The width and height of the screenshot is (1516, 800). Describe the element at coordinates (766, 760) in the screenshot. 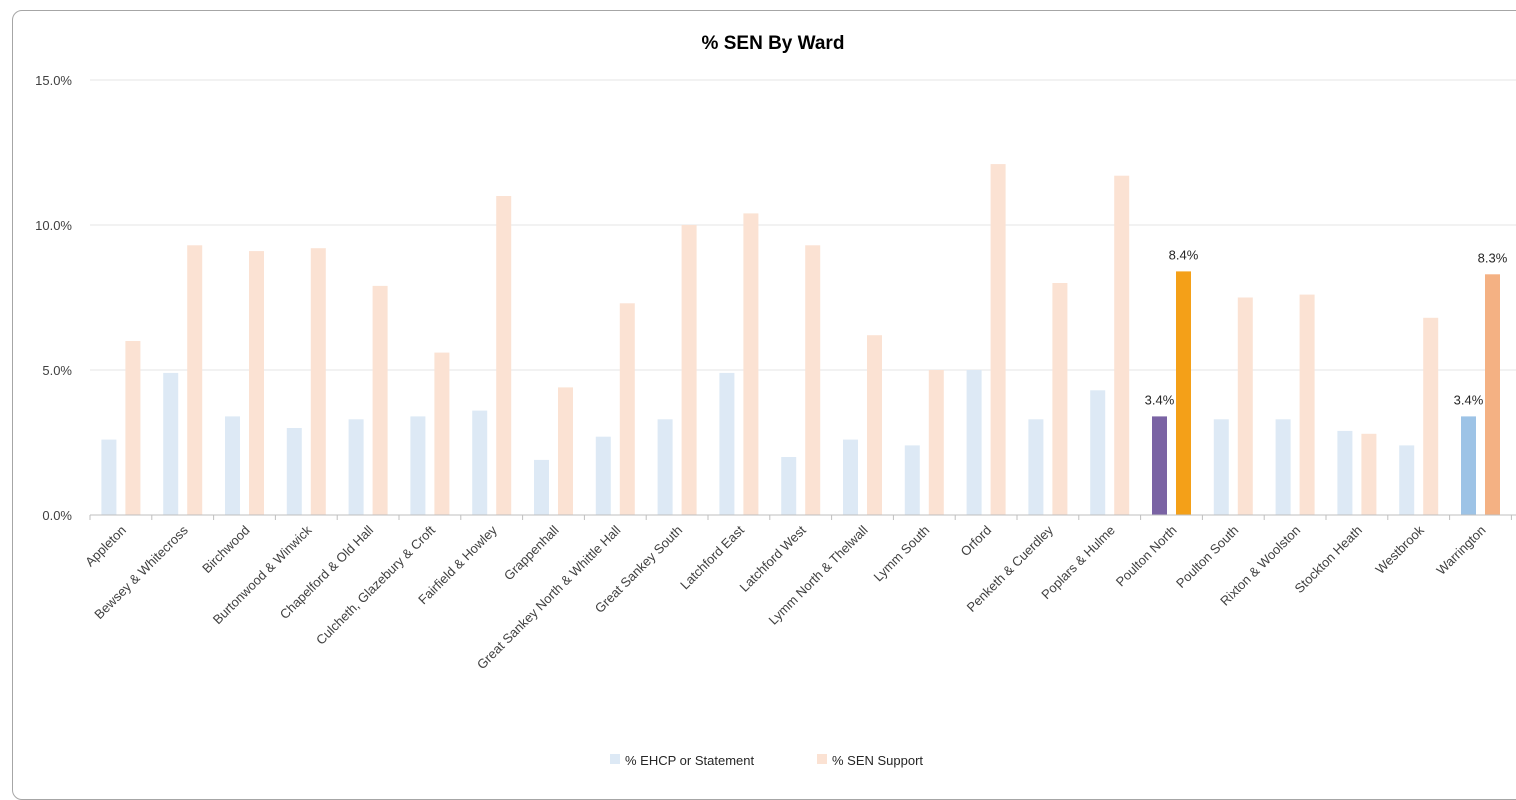

I see `legend: % EHCP or Statement % SEN Support` at that location.